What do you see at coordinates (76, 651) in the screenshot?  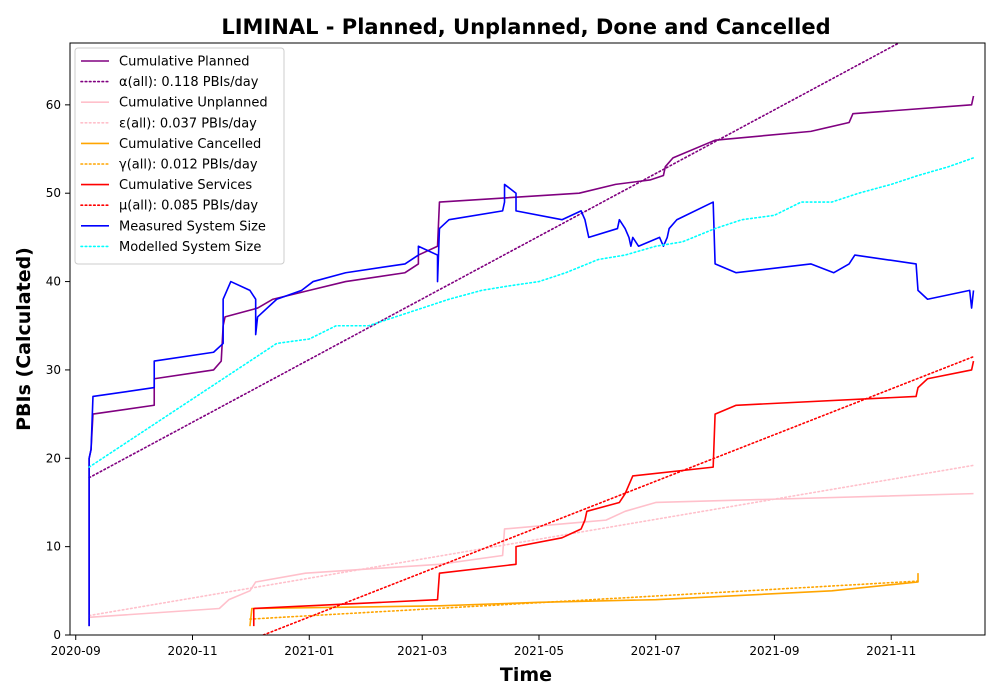 I see `x-tick-label: 2020-09` at bounding box center [76, 651].